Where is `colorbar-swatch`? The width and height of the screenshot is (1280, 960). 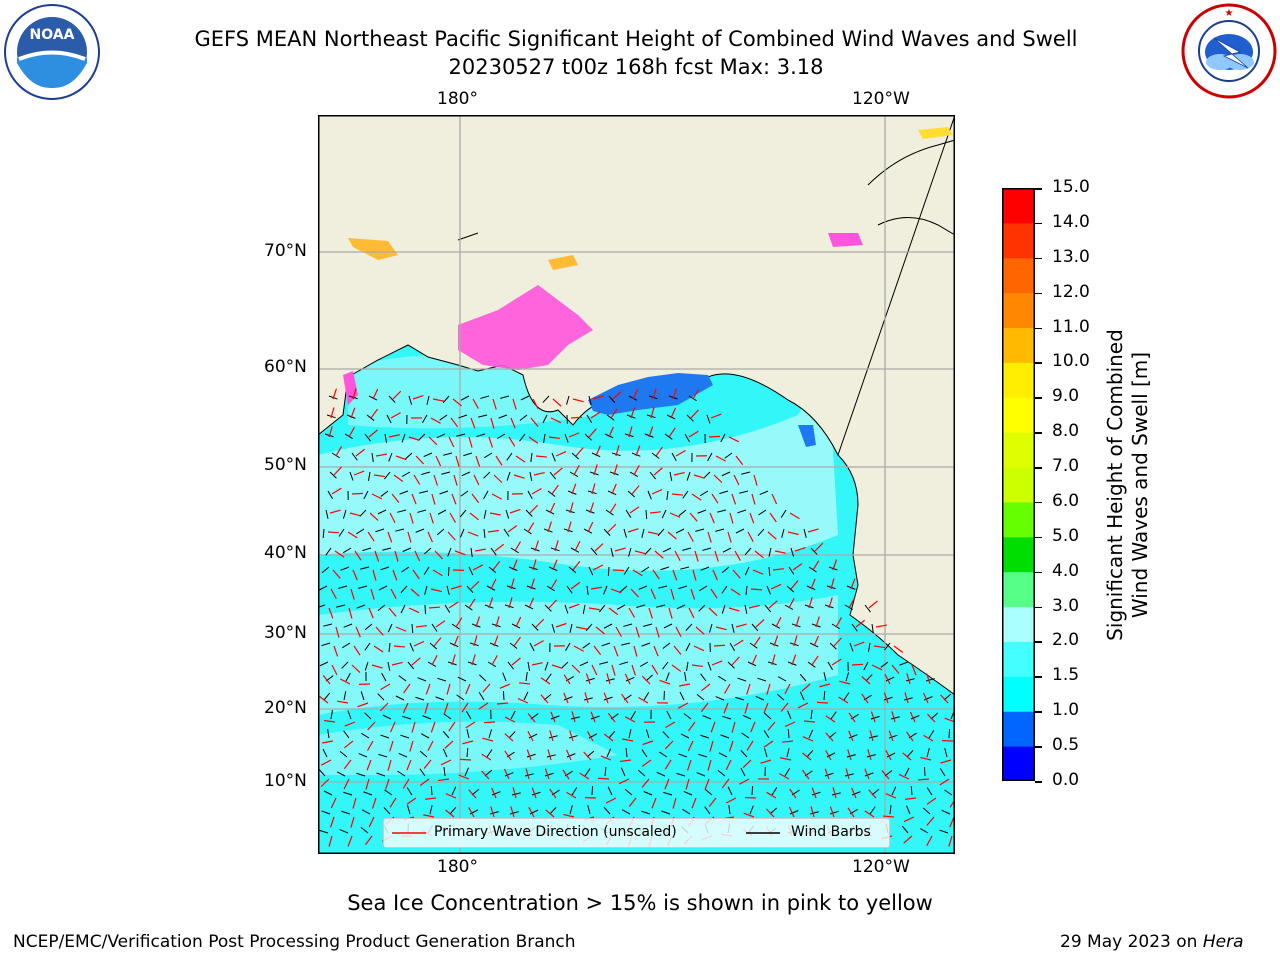 colorbar-swatch is located at coordinates (1018, 659).